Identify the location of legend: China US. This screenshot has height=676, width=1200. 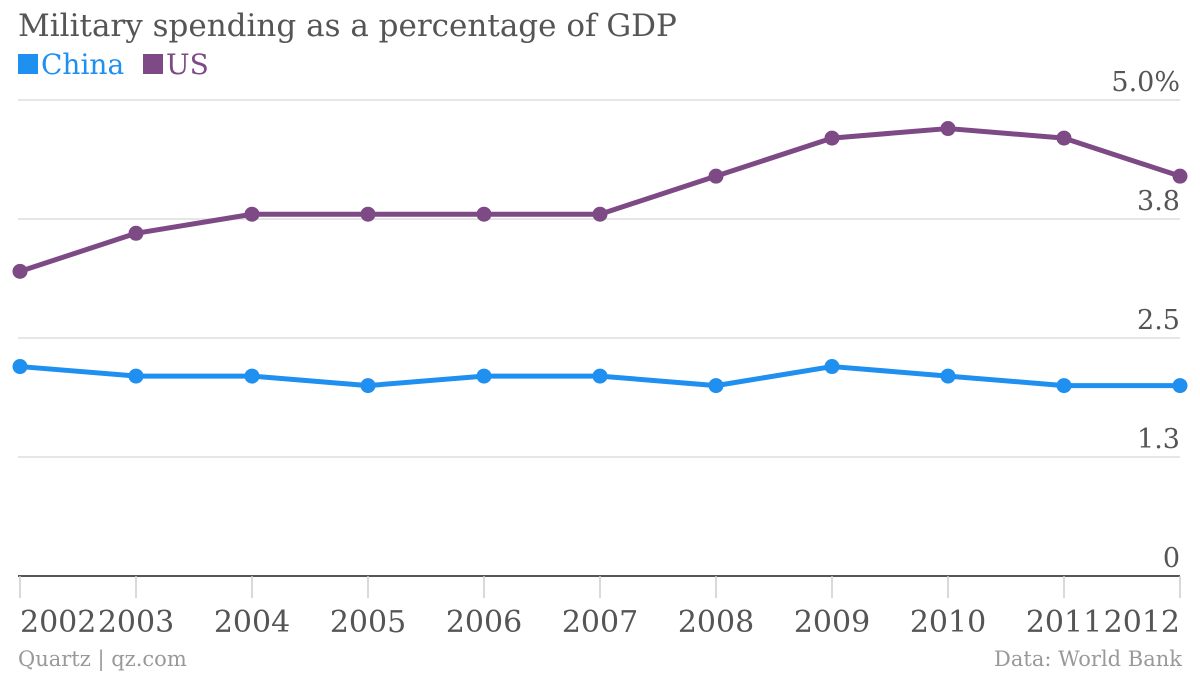
(118, 64).